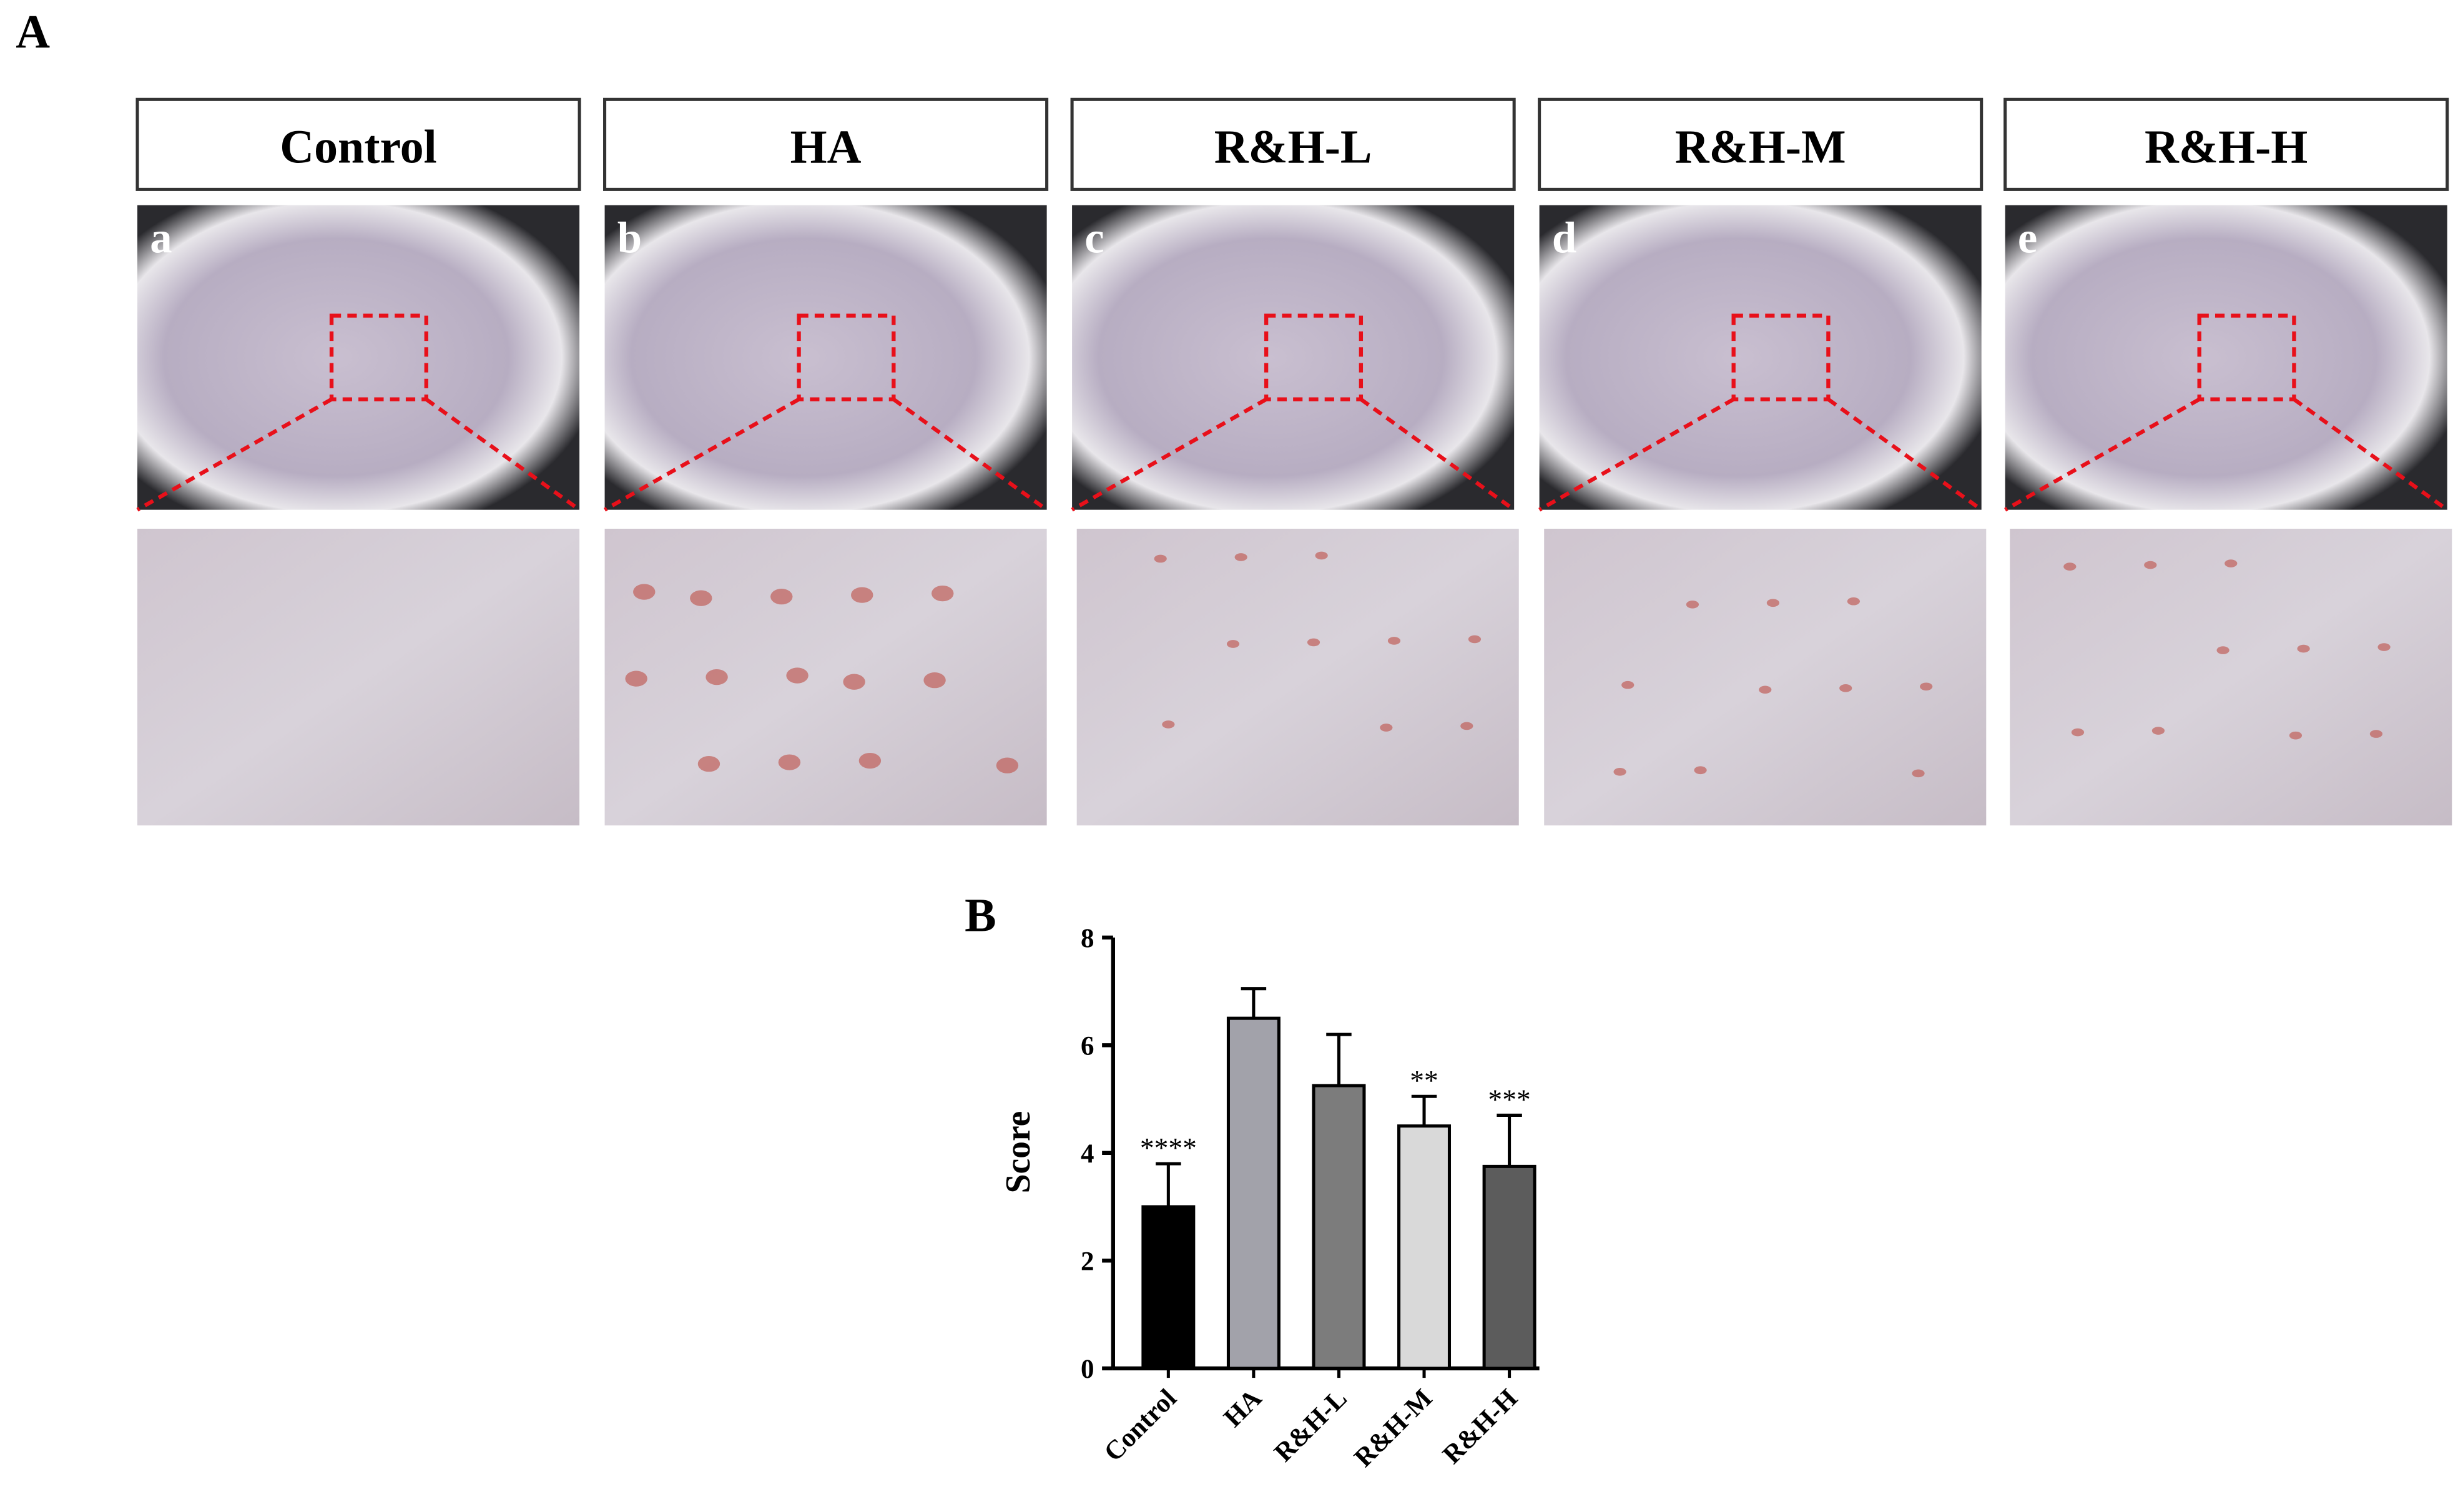 This screenshot has height=1512, width=2463. I want to click on group-label: R&H-M, so click(1761, 146).